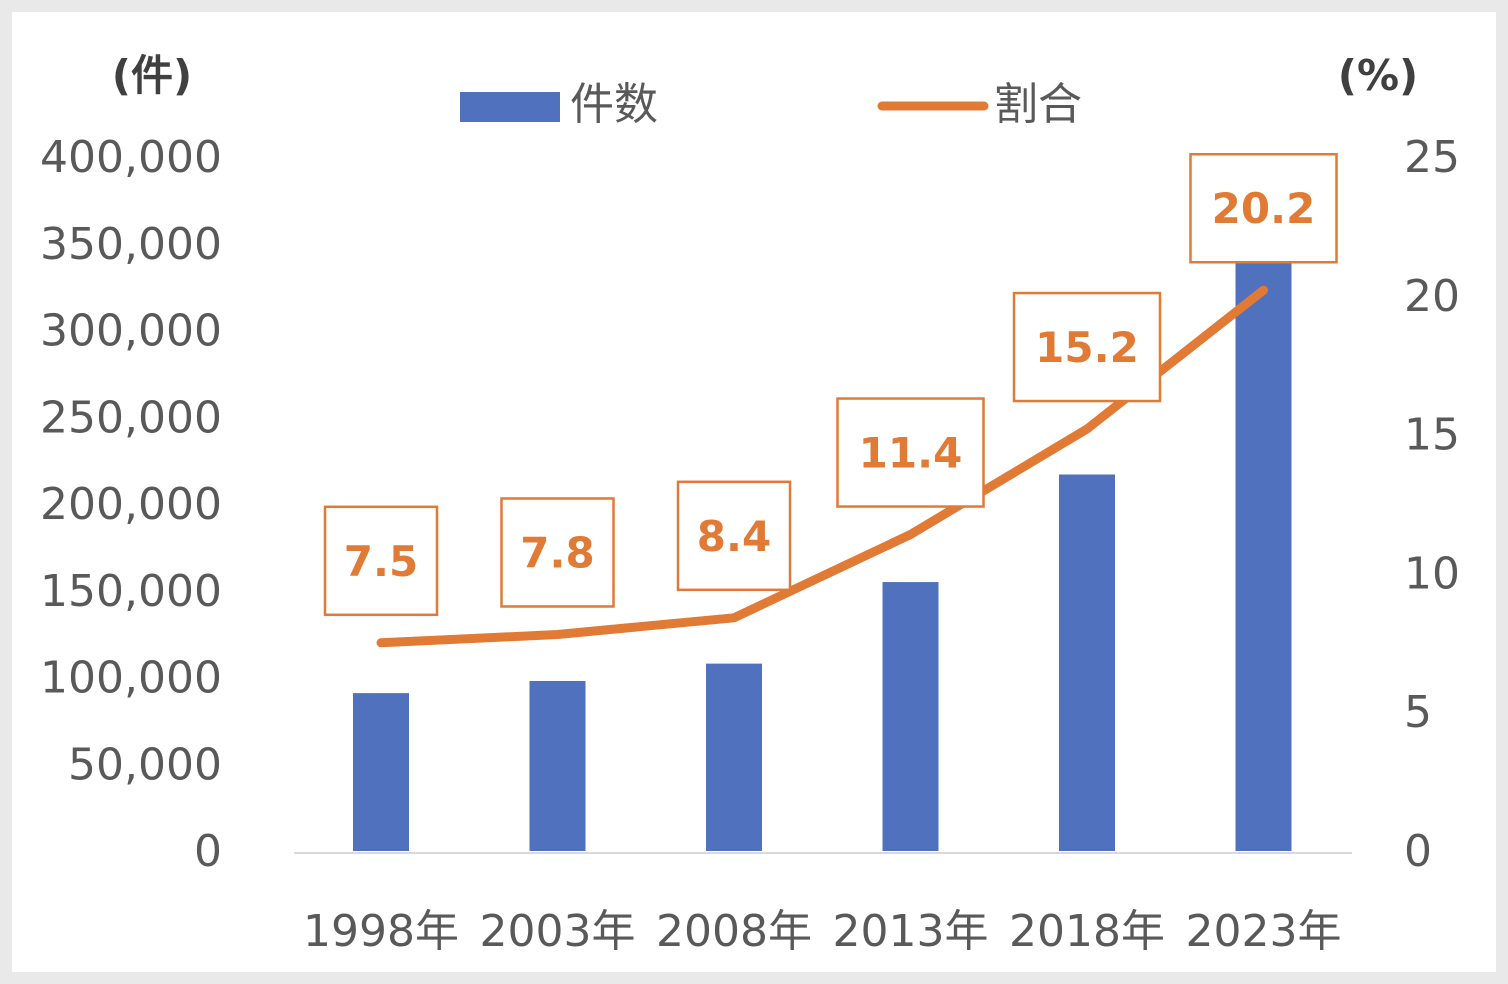  I want to click on data-label: 15.2, so click(1087, 347).